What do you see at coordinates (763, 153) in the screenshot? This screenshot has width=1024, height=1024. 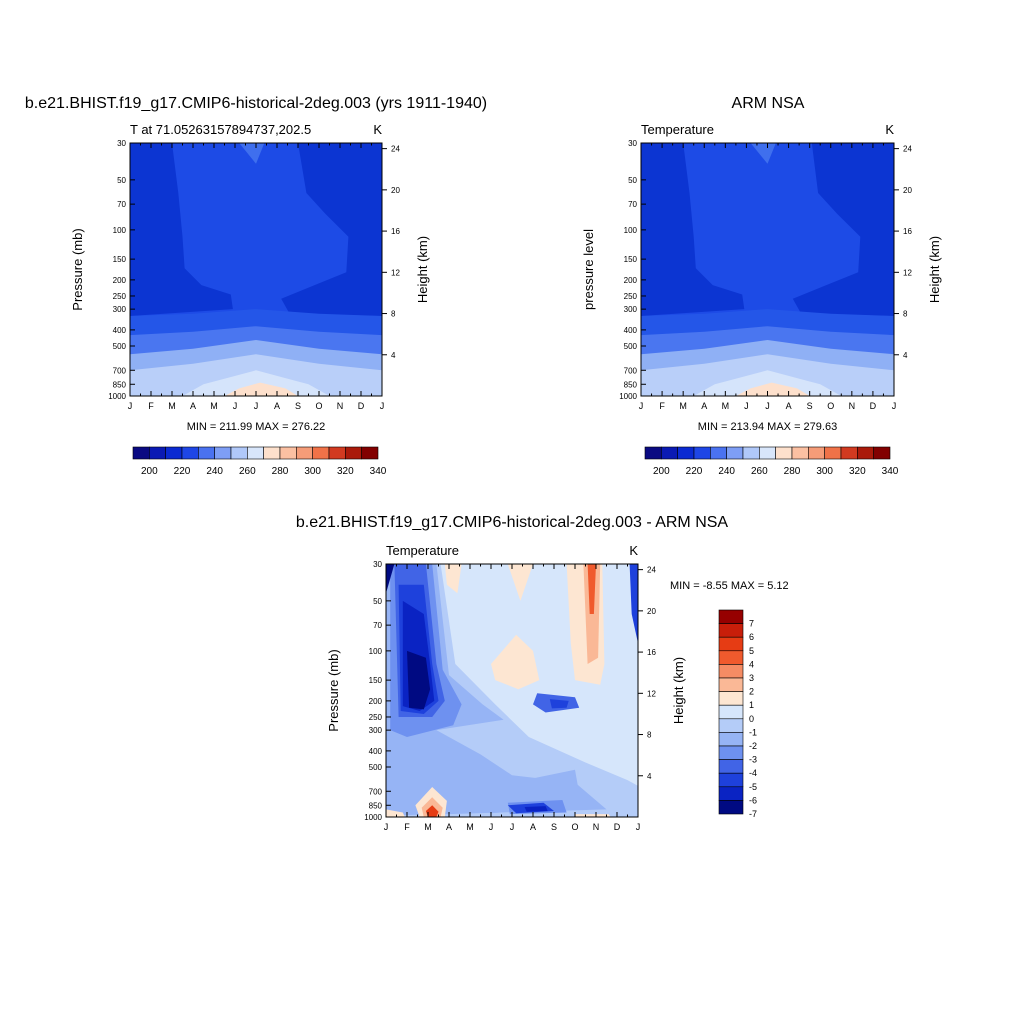 I see `notch-top` at bounding box center [763, 153].